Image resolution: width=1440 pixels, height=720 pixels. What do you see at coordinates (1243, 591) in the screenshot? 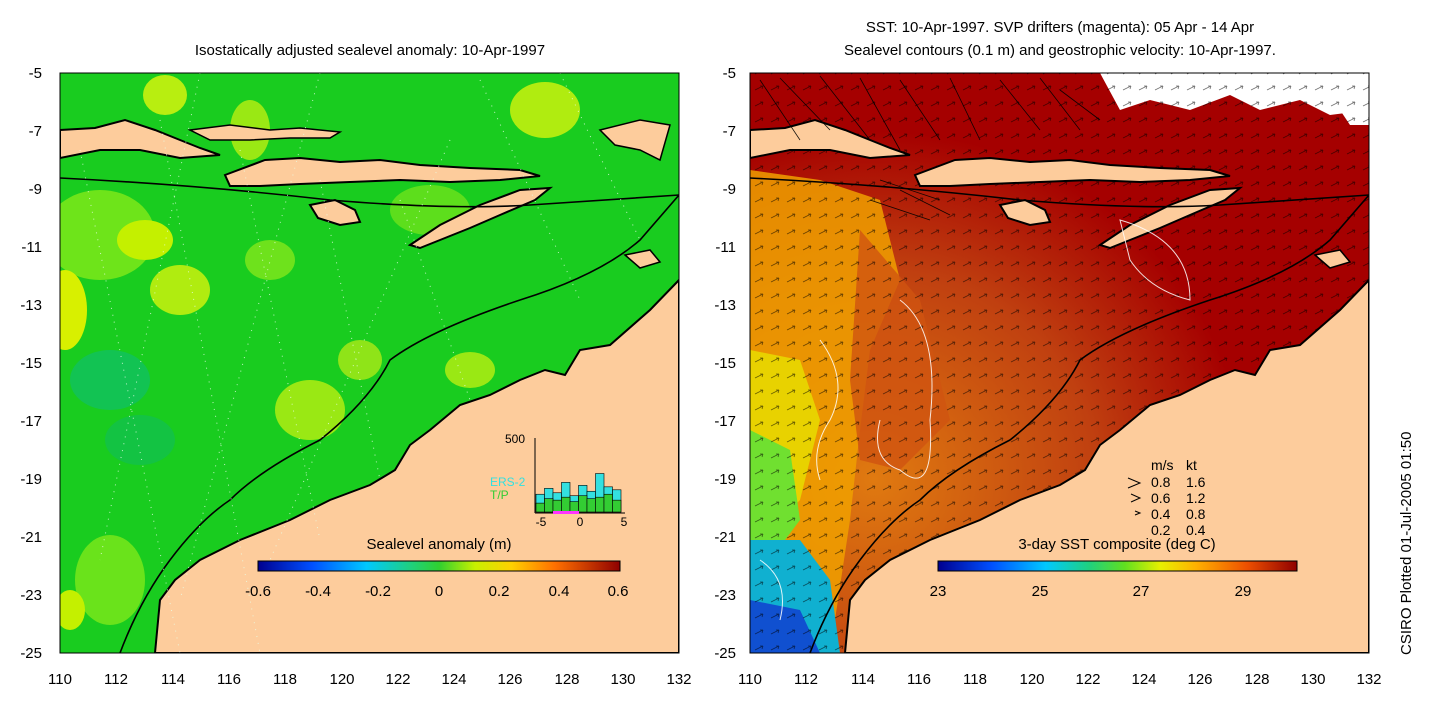
I see `sst-tick-label: 29` at bounding box center [1243, 591].